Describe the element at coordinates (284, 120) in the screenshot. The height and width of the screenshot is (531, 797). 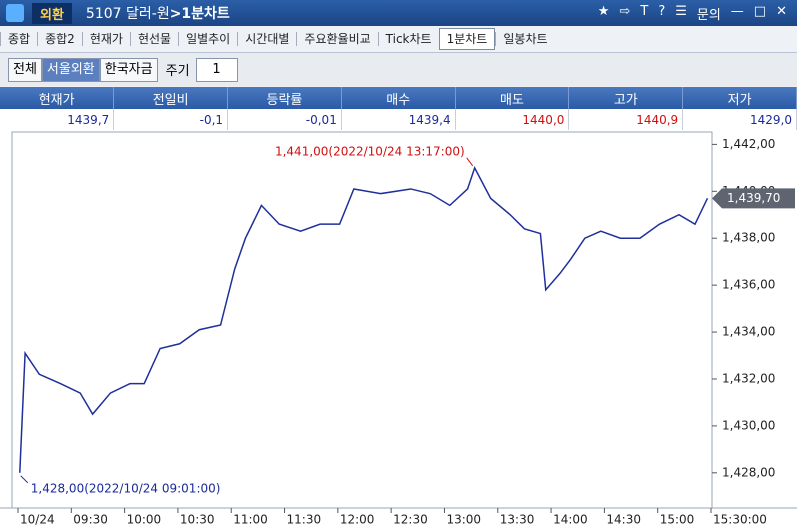
I see `cell-value: -0,01` at that location.